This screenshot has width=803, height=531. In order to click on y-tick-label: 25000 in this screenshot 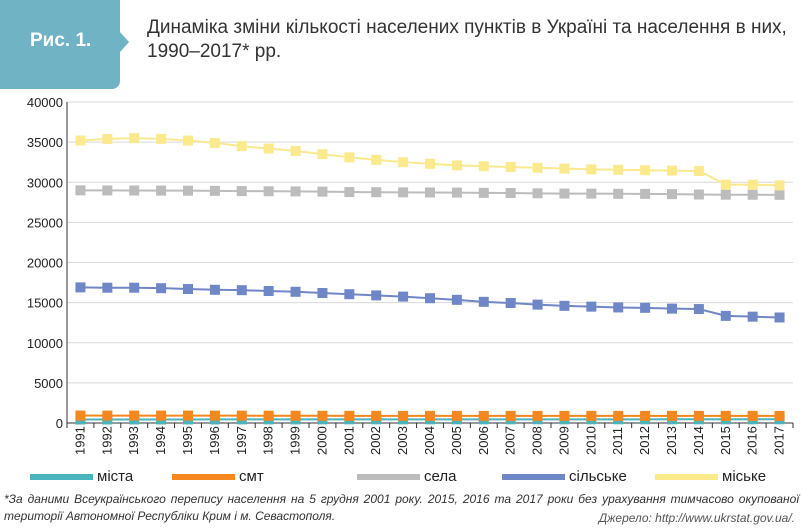, I will do `click(45, 222)`.